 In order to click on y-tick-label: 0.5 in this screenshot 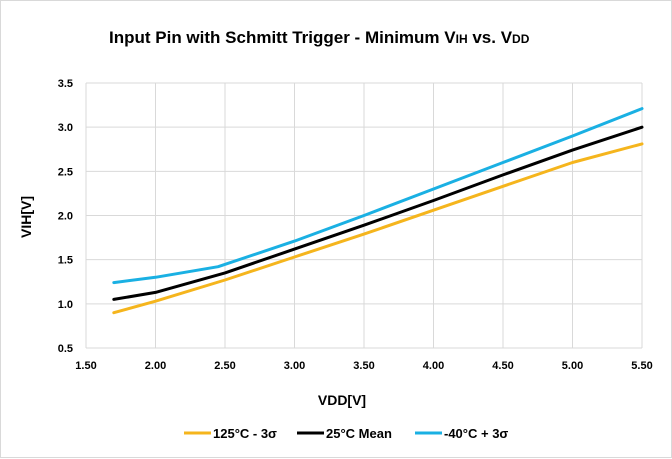, I will do `click(65, 349)`.